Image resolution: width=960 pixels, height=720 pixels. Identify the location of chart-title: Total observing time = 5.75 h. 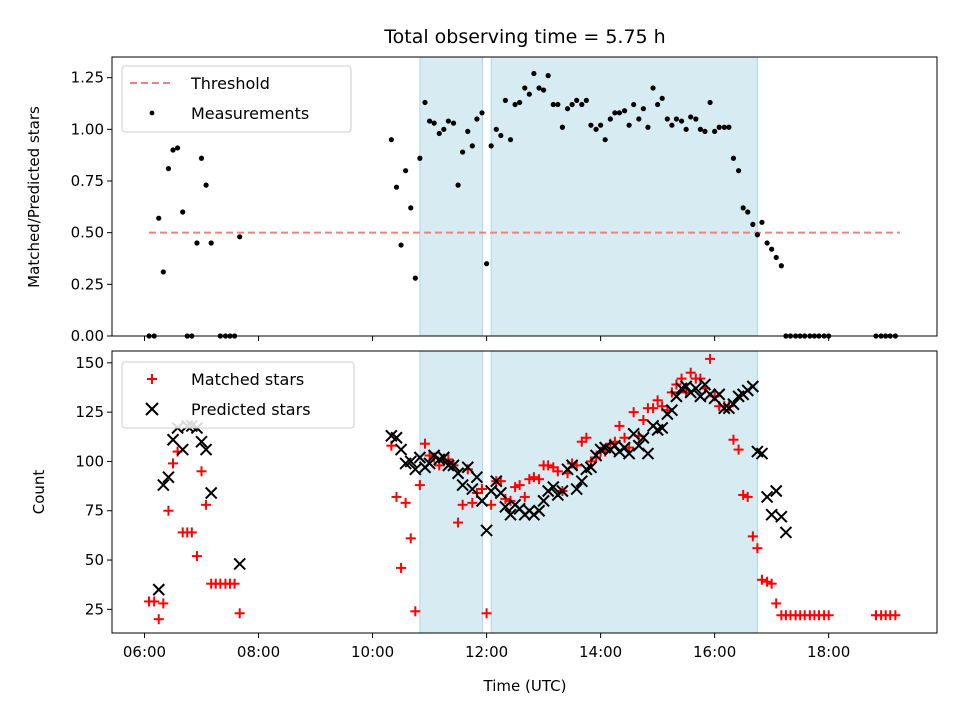
(524, 37).